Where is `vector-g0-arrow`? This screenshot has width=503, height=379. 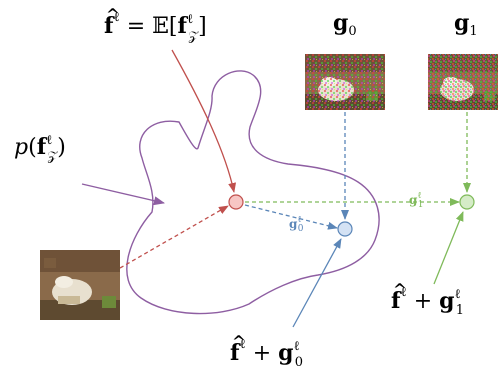 vector-g0-arrow is located at coordinates (291, 217).